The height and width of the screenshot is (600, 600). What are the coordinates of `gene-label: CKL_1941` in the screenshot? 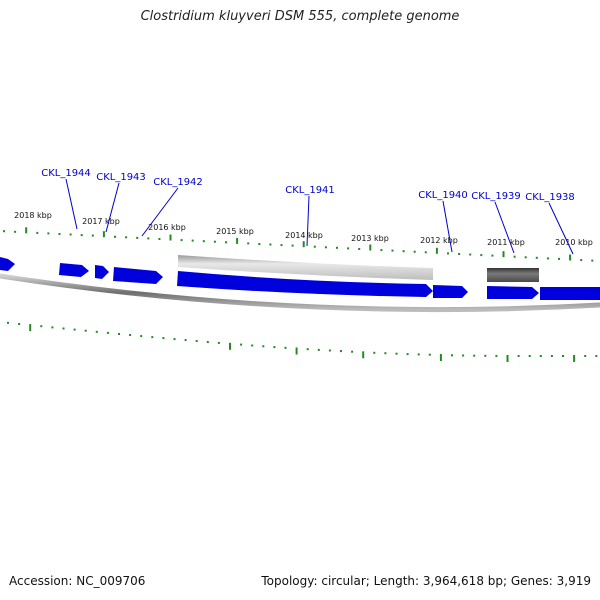 It's located at (310, 190).